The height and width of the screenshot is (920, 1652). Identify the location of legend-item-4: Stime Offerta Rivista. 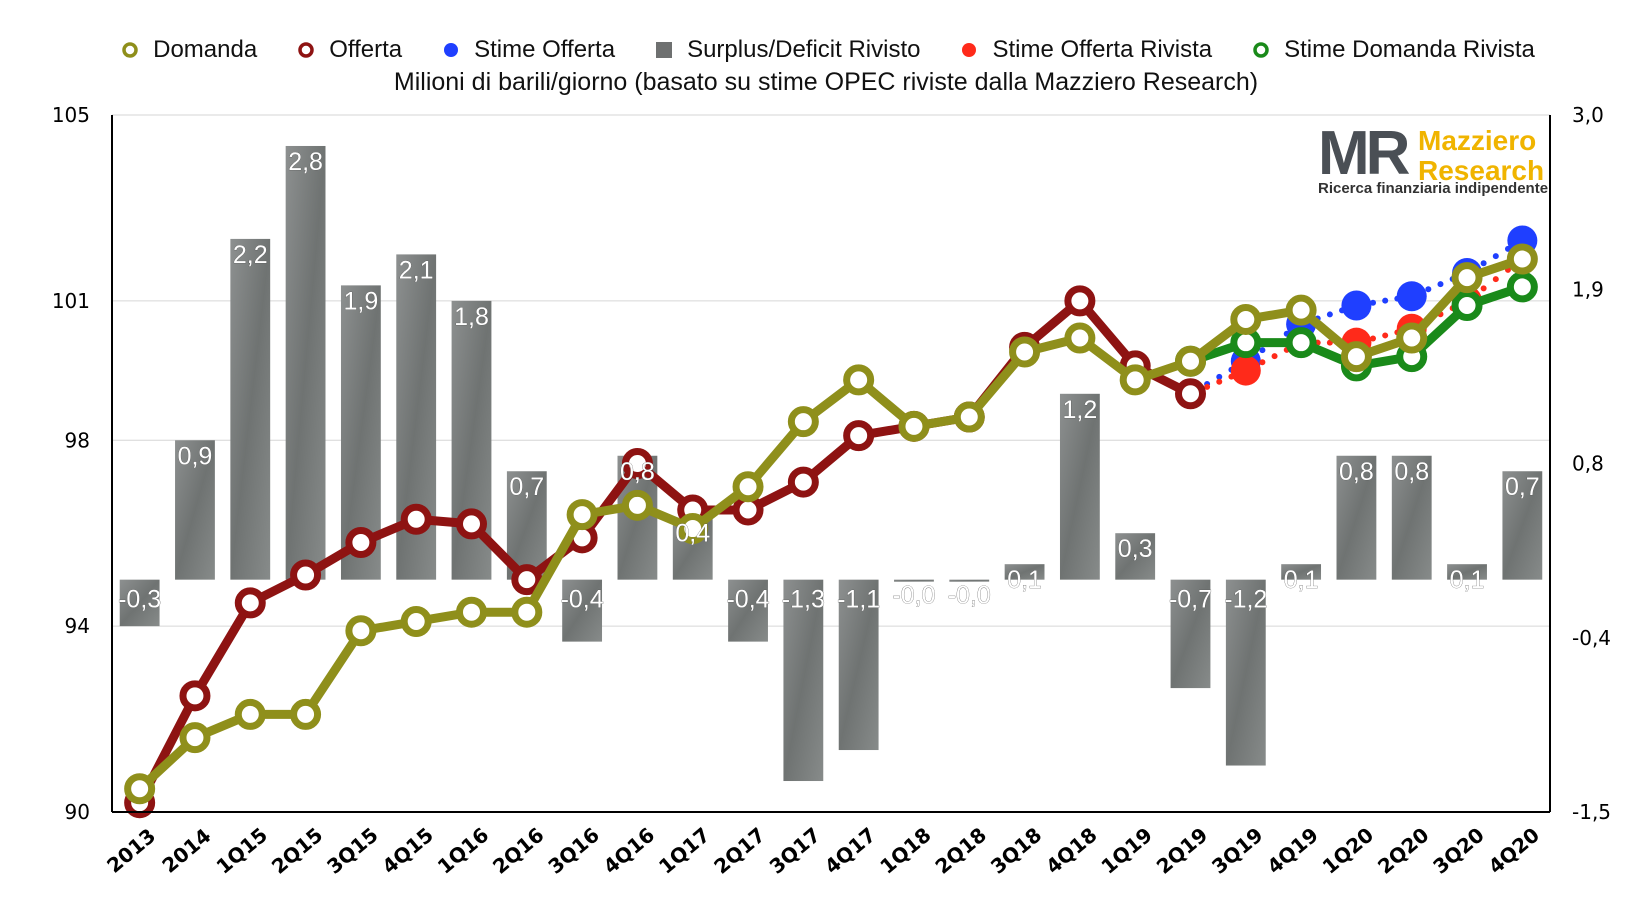
(1084, 50).